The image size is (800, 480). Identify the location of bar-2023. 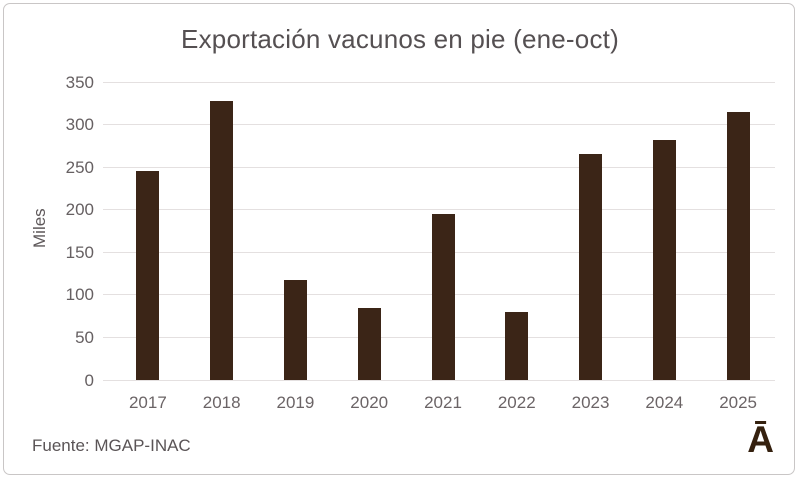
(591, 267).